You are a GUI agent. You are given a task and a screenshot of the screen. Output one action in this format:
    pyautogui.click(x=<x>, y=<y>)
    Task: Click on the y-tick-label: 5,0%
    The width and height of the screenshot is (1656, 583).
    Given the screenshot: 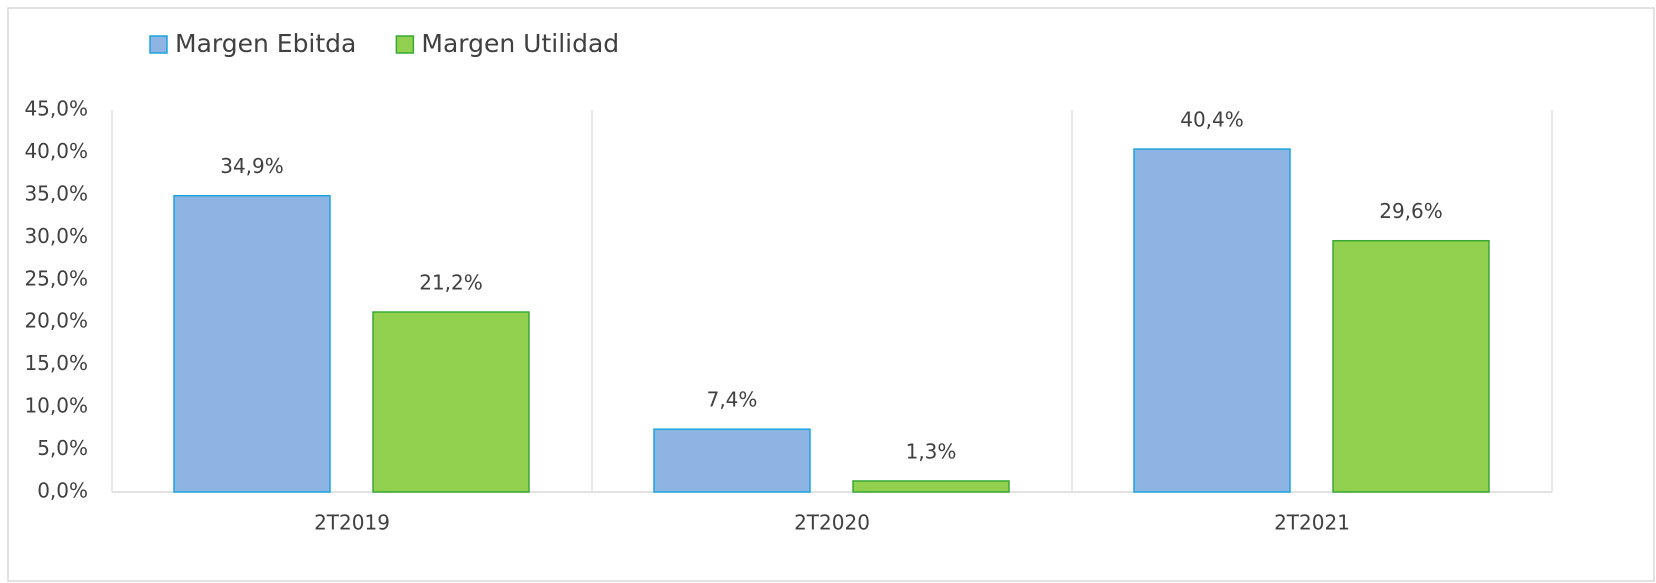 What is the action you would take?
    pyautogui.click(x=62, y=448)
    